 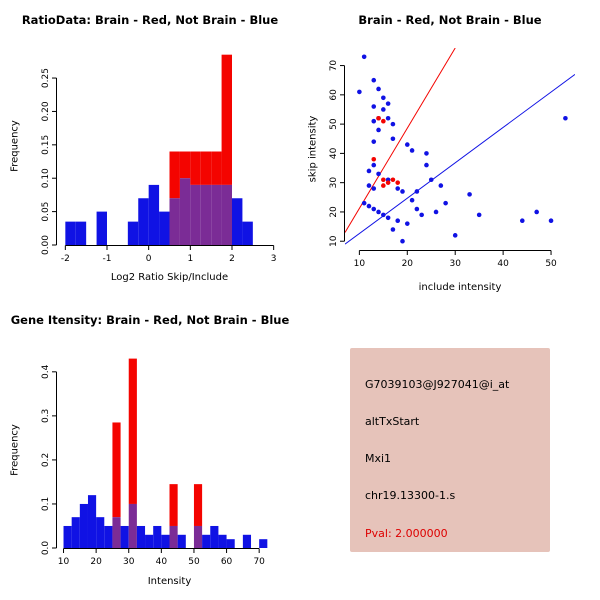 I want to click on x-tick-label: 10, so click(x=64, y=562).